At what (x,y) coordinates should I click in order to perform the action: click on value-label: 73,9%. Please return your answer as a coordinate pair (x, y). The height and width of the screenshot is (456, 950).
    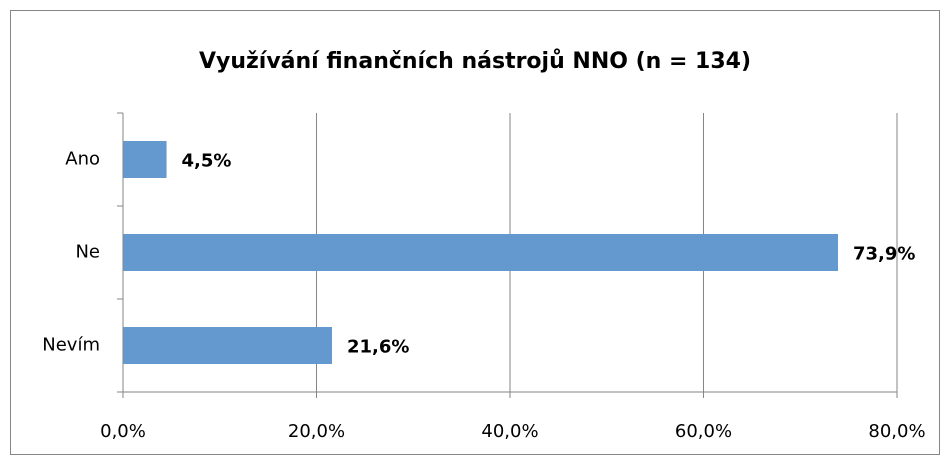
    Looking at the image, I should click on (884, 254).